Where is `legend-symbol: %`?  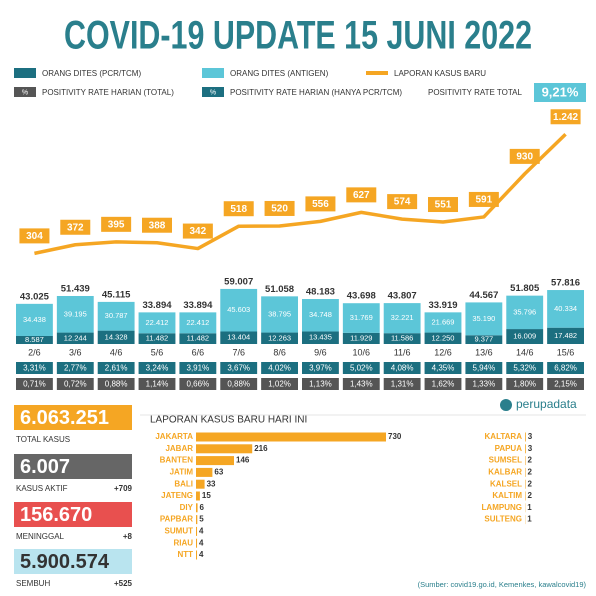
legend-symbol: % is located at coordinates (25, 92).